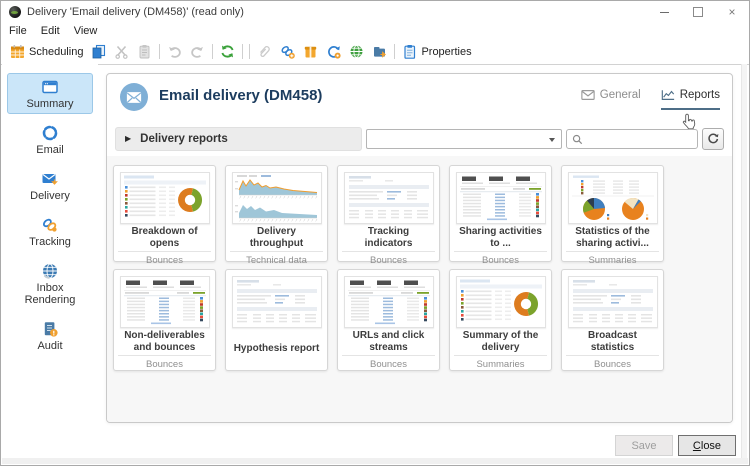 Image resolution: width=750 pixels, height=466 pixels. I want to click on menu-bar: File Edit View, so click(375, 31).